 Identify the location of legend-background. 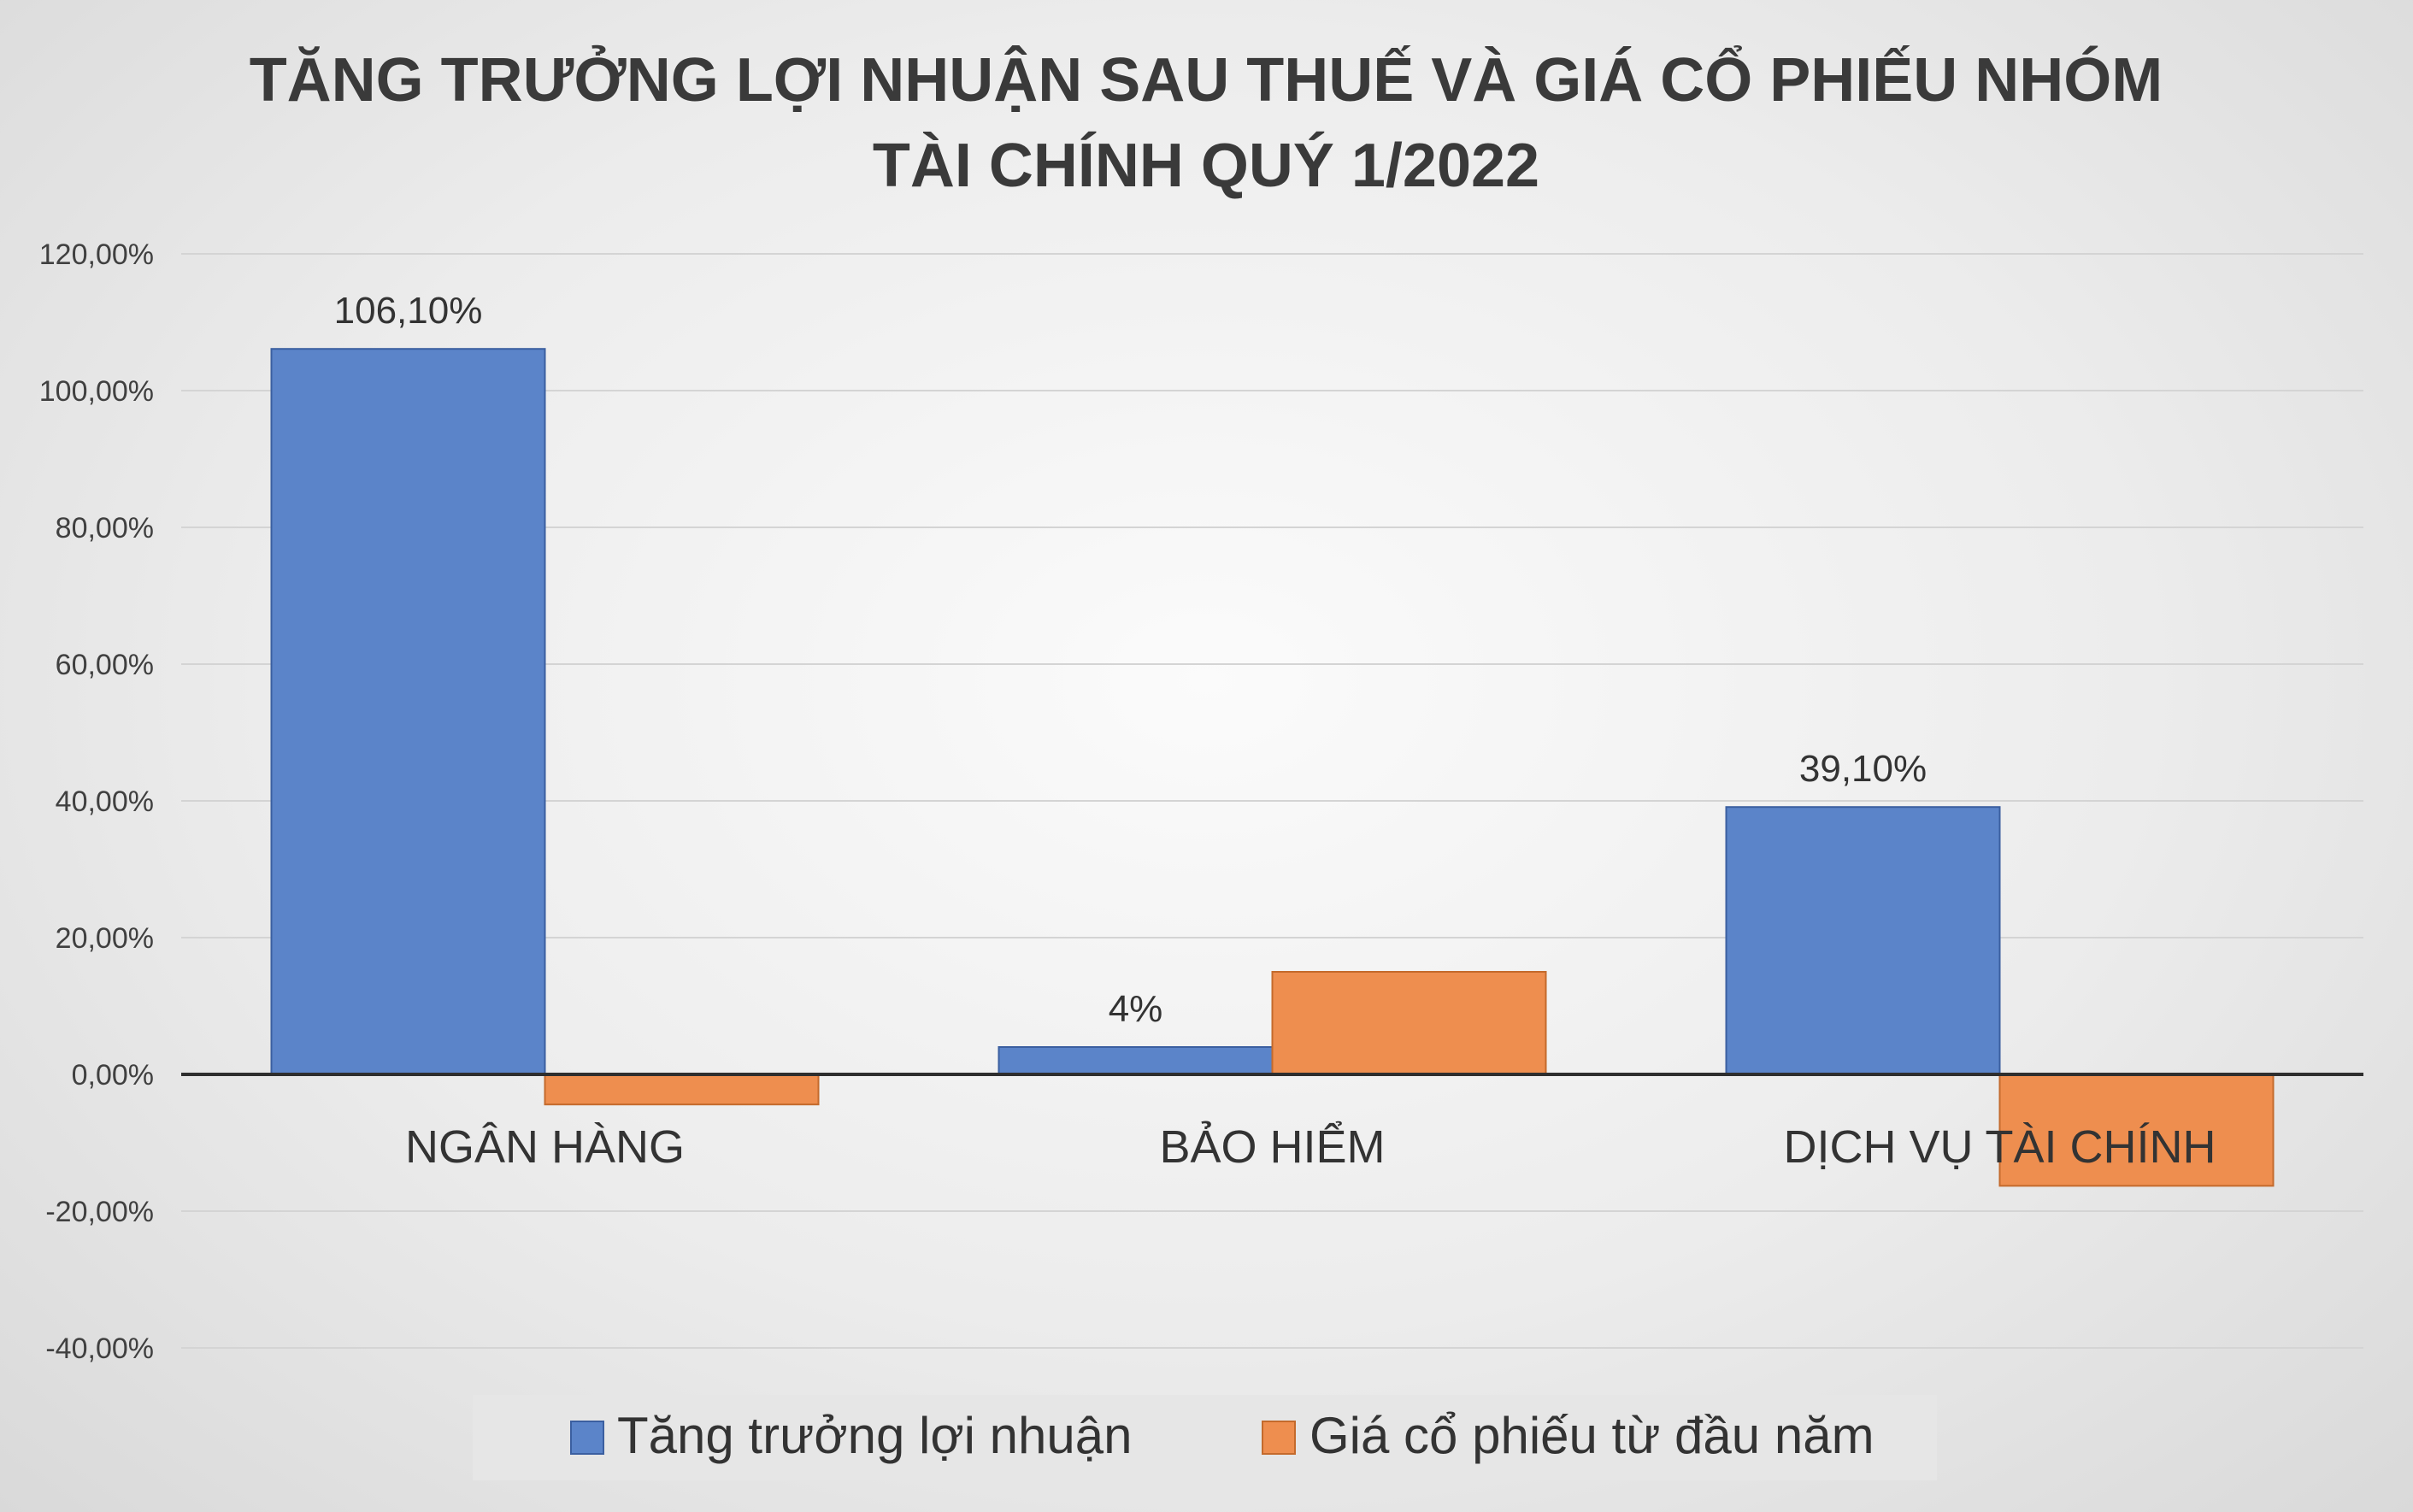
(1205, 1437).